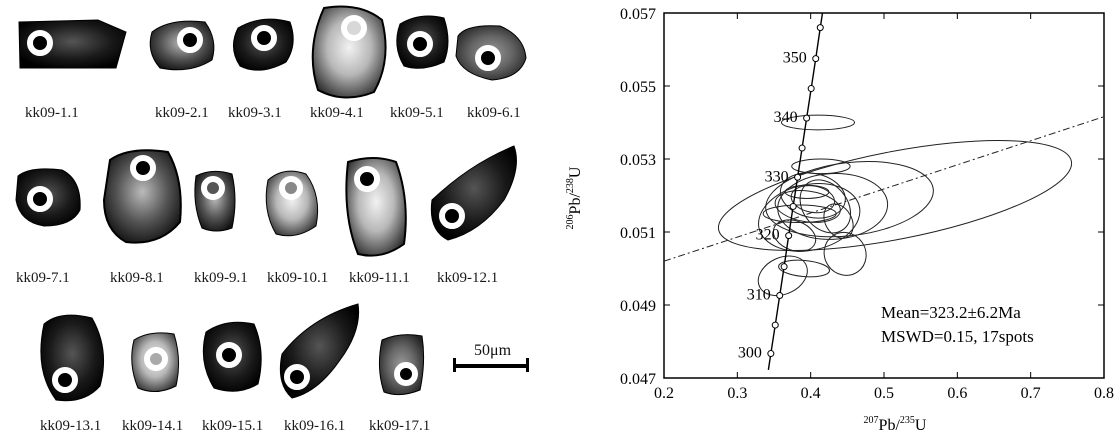  Describe the element at coordinates (468, 278) in the screenshot. I see `grain-label: kk09-12.1` at that location.